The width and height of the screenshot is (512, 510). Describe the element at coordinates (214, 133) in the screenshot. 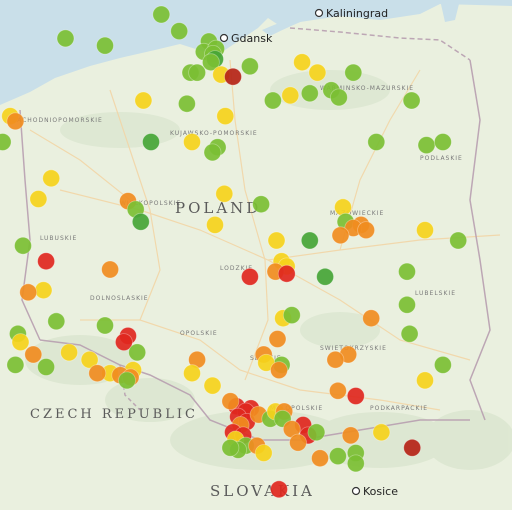

I see `svg-text: KUJAWSKO-POMORSKIE` at that location.